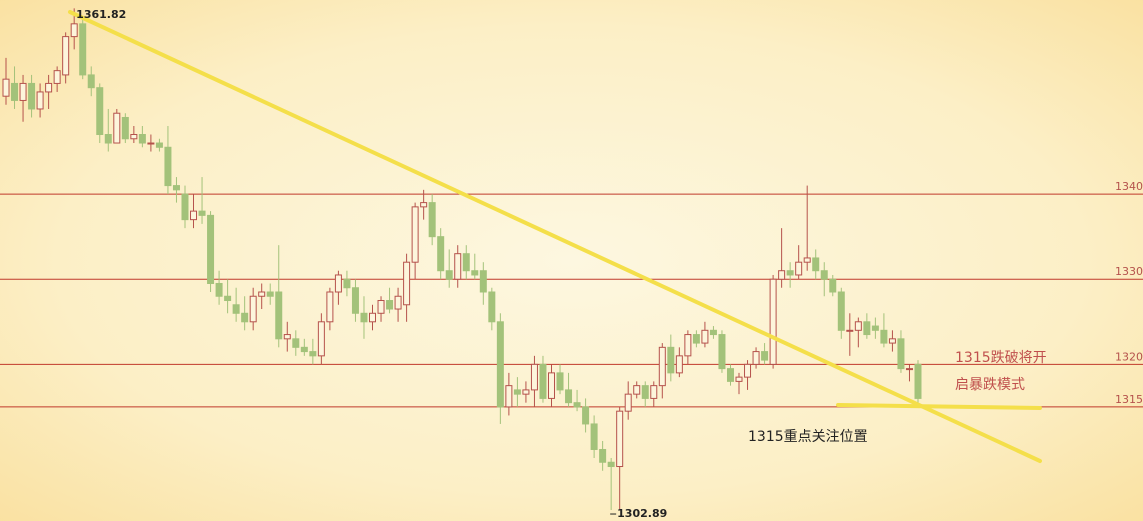 Image resolution: width=1143 pixels, height=521 pixels. Describe the element at coordinates (1129, 356) in the screenshot. I see `y-tick-label: 1320.` at that location.